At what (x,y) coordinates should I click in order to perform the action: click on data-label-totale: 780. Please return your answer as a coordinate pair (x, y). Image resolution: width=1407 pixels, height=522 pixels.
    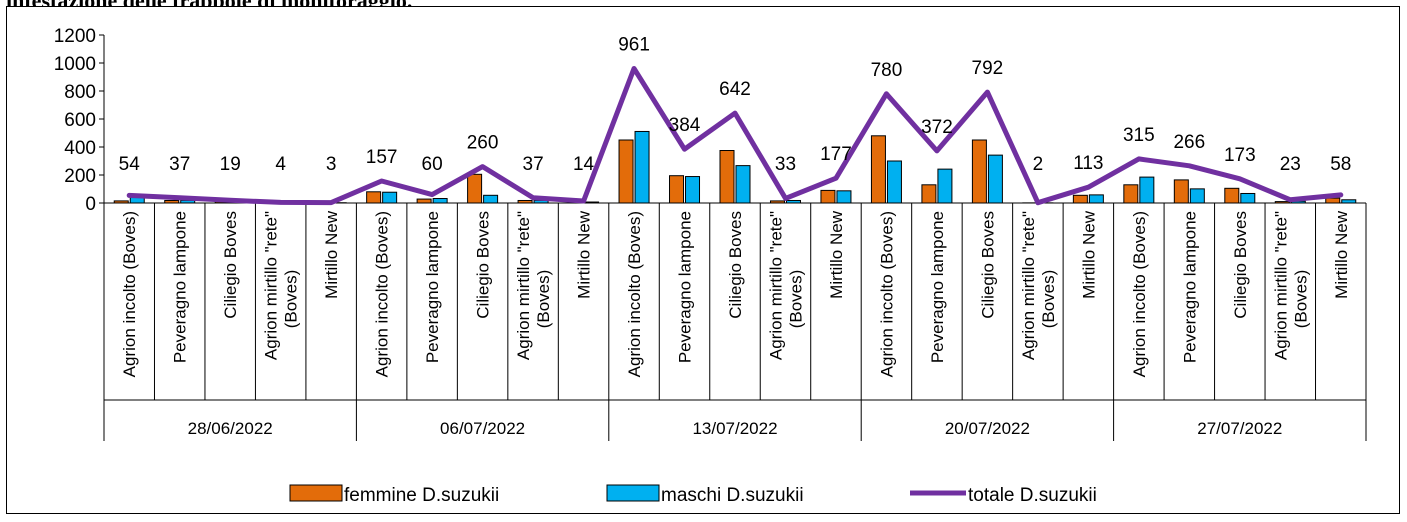
    Looking at the image, I should click on (887, 70).